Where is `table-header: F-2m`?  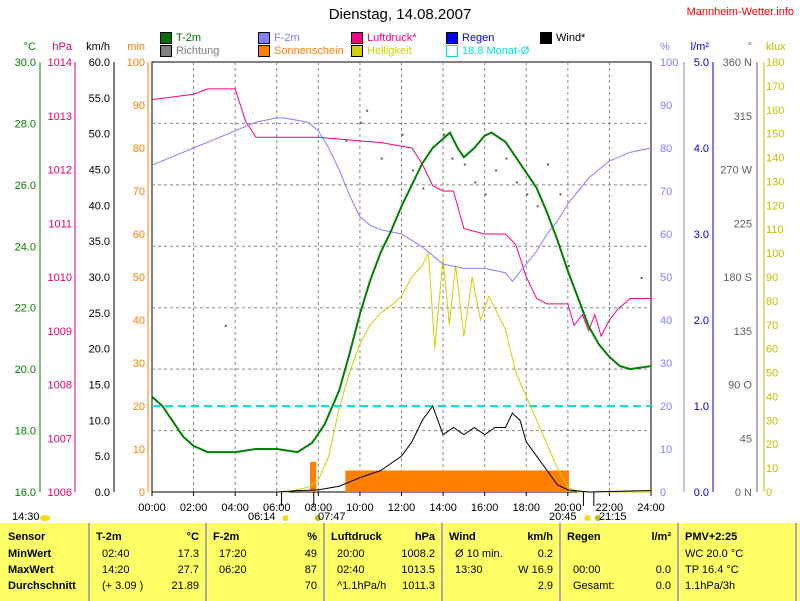 table-header: F-2m is located at coordinates (226, 537).